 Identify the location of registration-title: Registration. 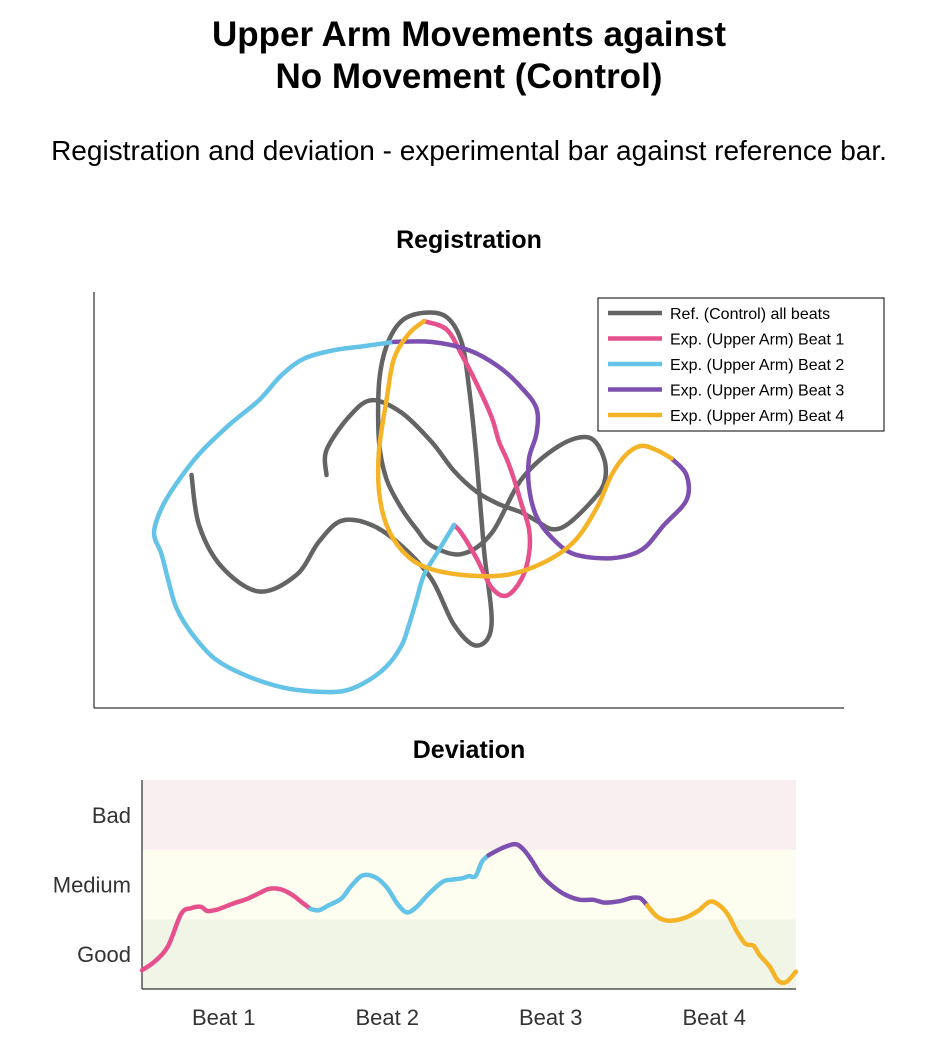
(469, 240).